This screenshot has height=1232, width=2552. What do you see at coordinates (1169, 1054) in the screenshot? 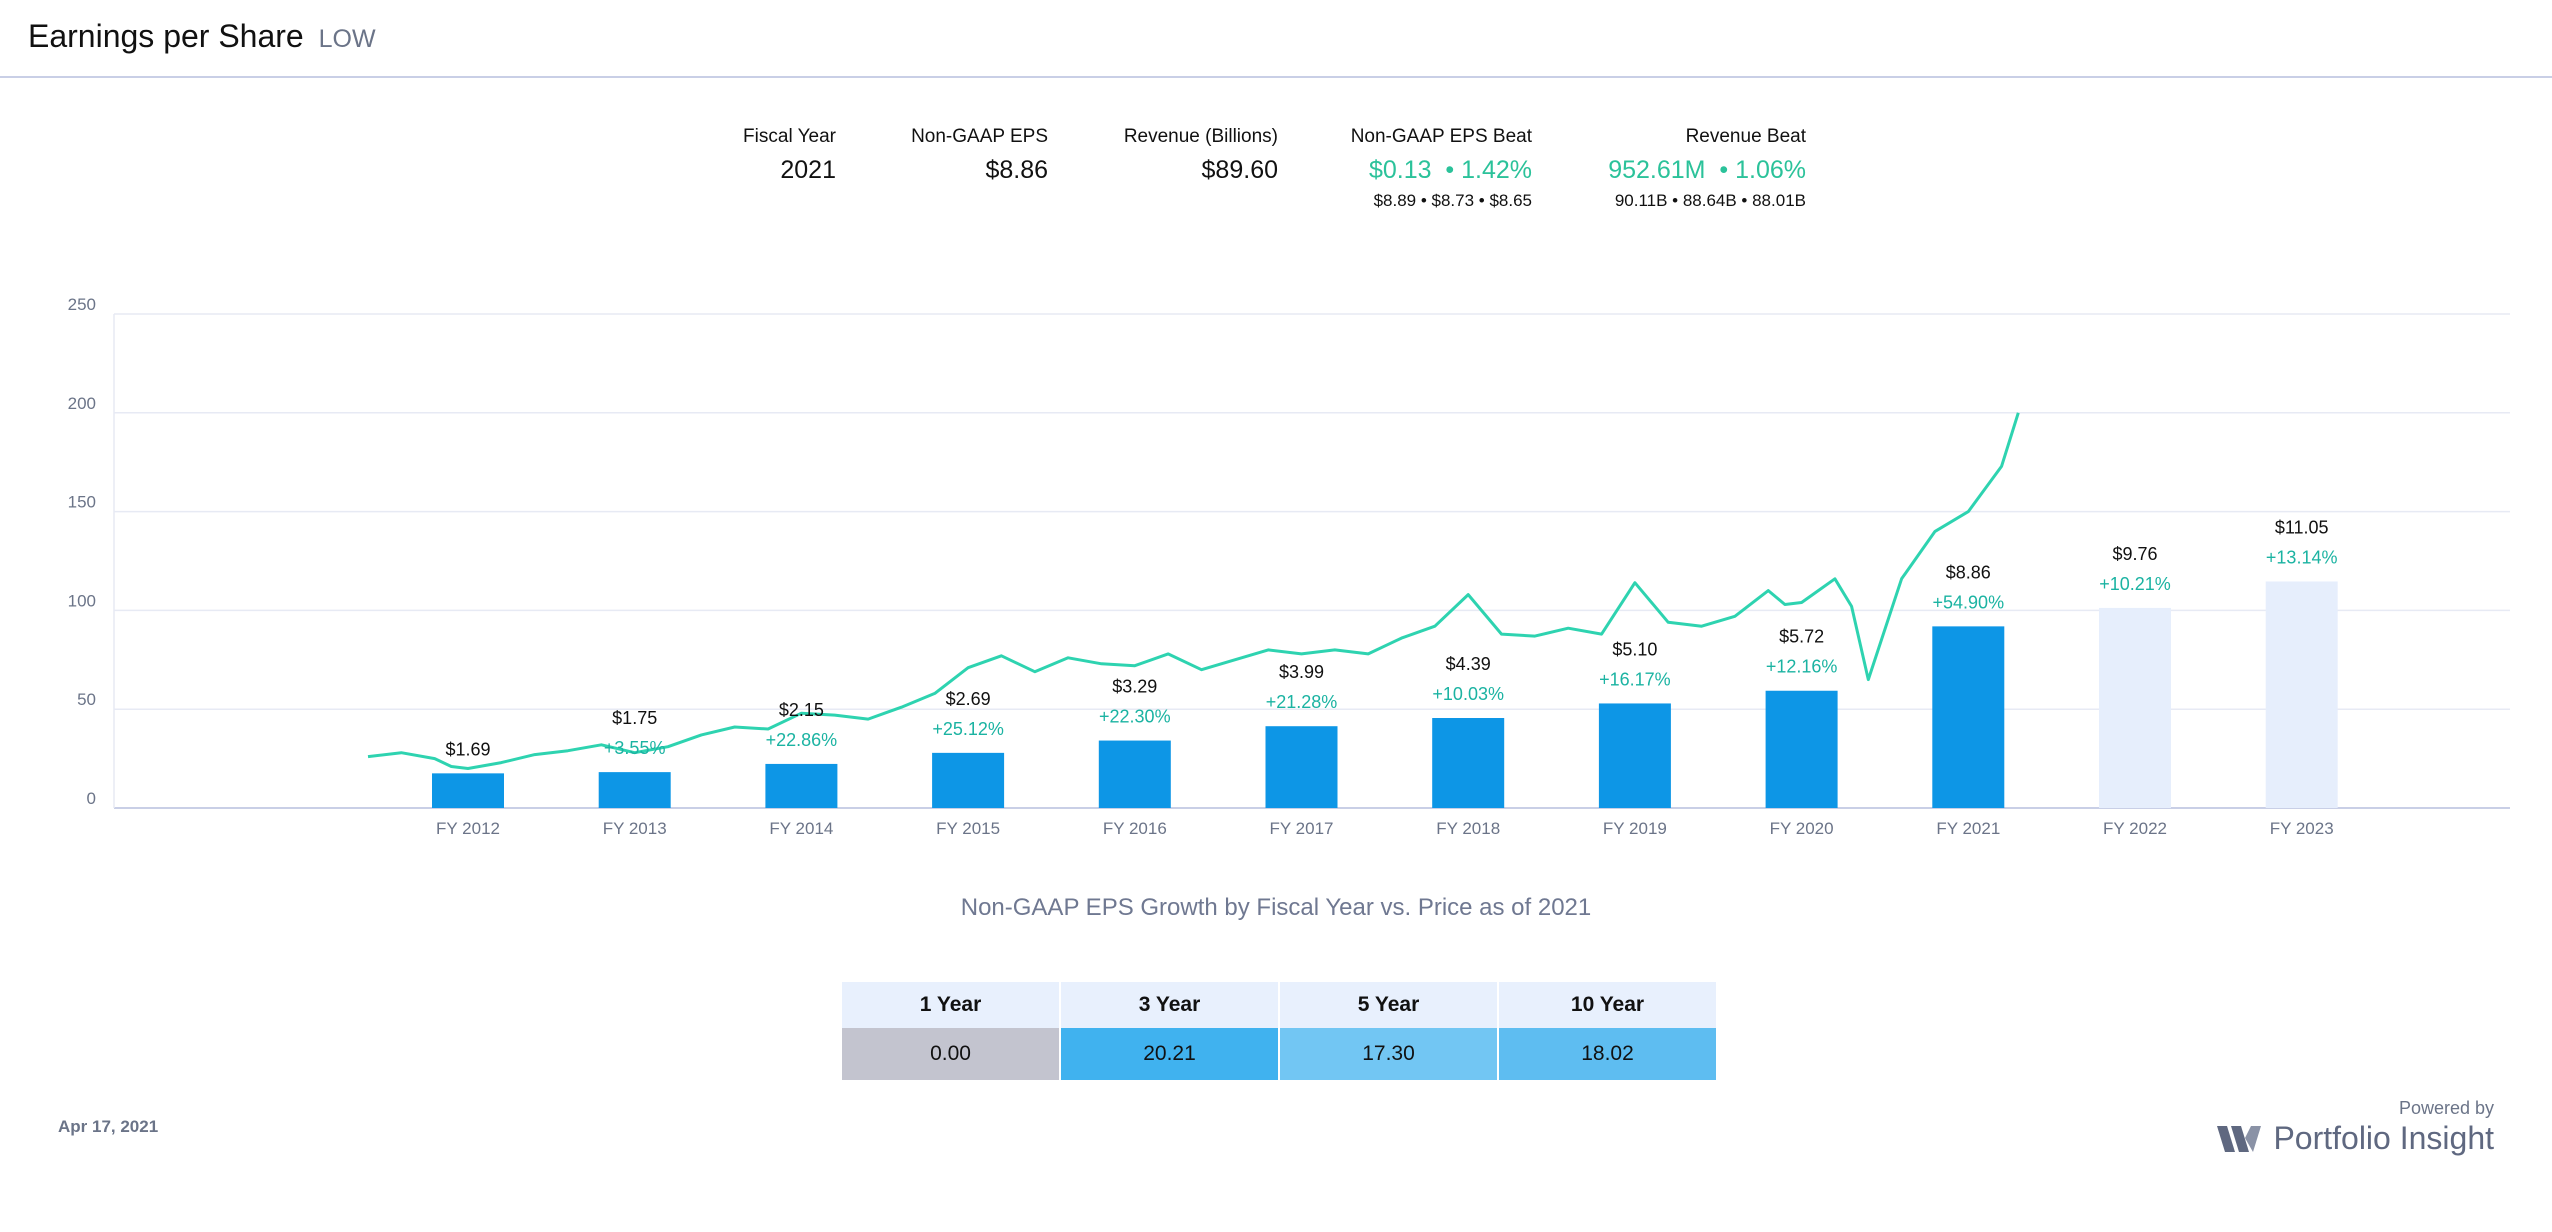
I see `growth-value-3y: 20.21` at bounding box center [1169, 1054].